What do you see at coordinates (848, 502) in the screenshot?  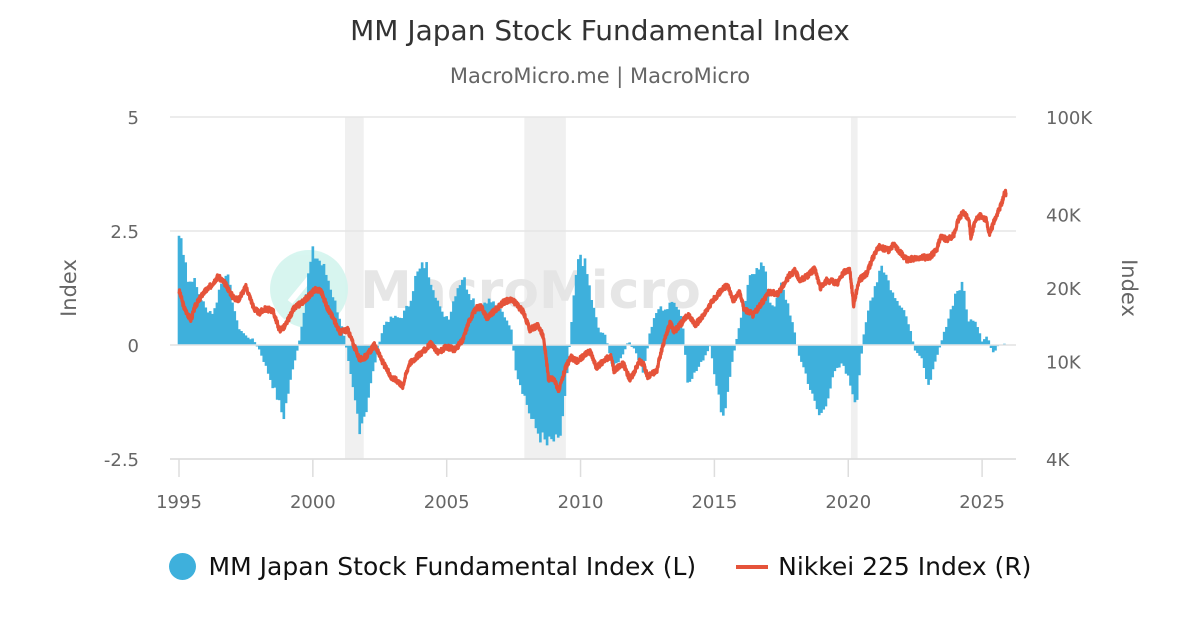 I see `x-tick-label: 2020` at bounding box center [848, 502].